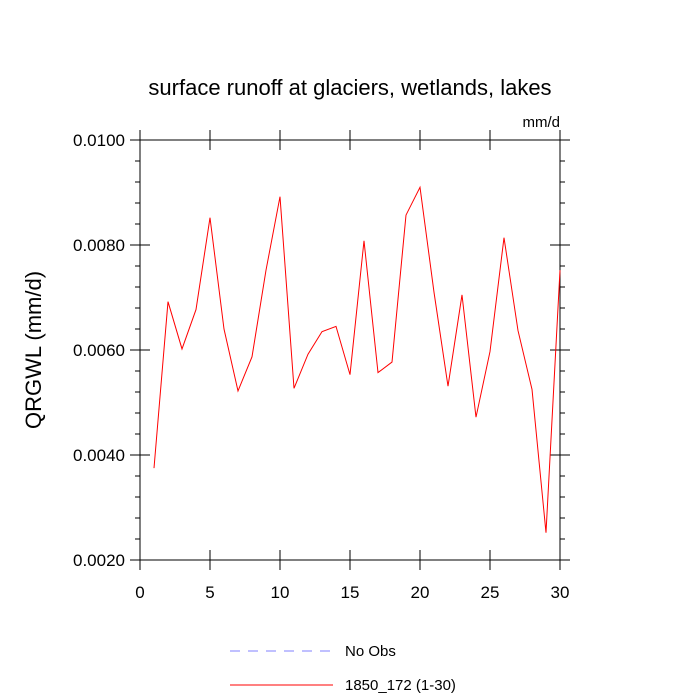  I want to click on legend-label: No Obs, so click(370, 651).